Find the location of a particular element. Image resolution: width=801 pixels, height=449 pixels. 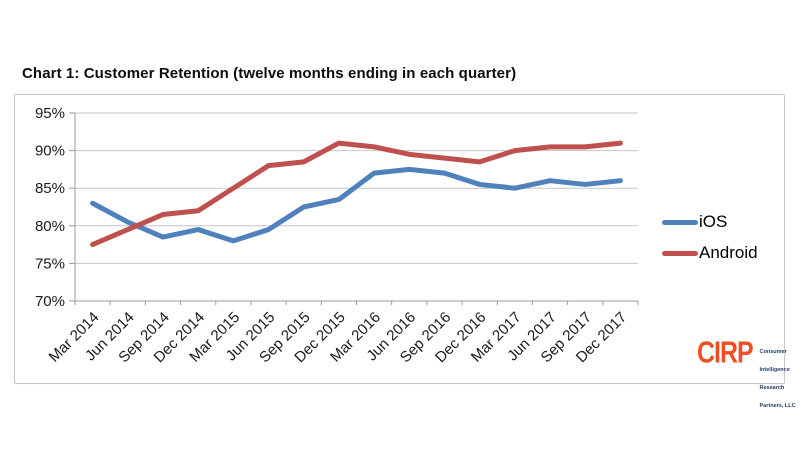

cirp-brand-text: CIRP is located at coordinates (725, 352).